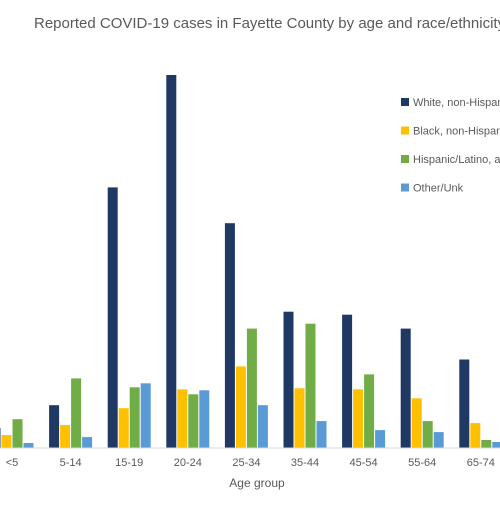 This screenshot has height=505, width=500. I want to click on bar-55-64-Other/Unk, so click(438, 440).